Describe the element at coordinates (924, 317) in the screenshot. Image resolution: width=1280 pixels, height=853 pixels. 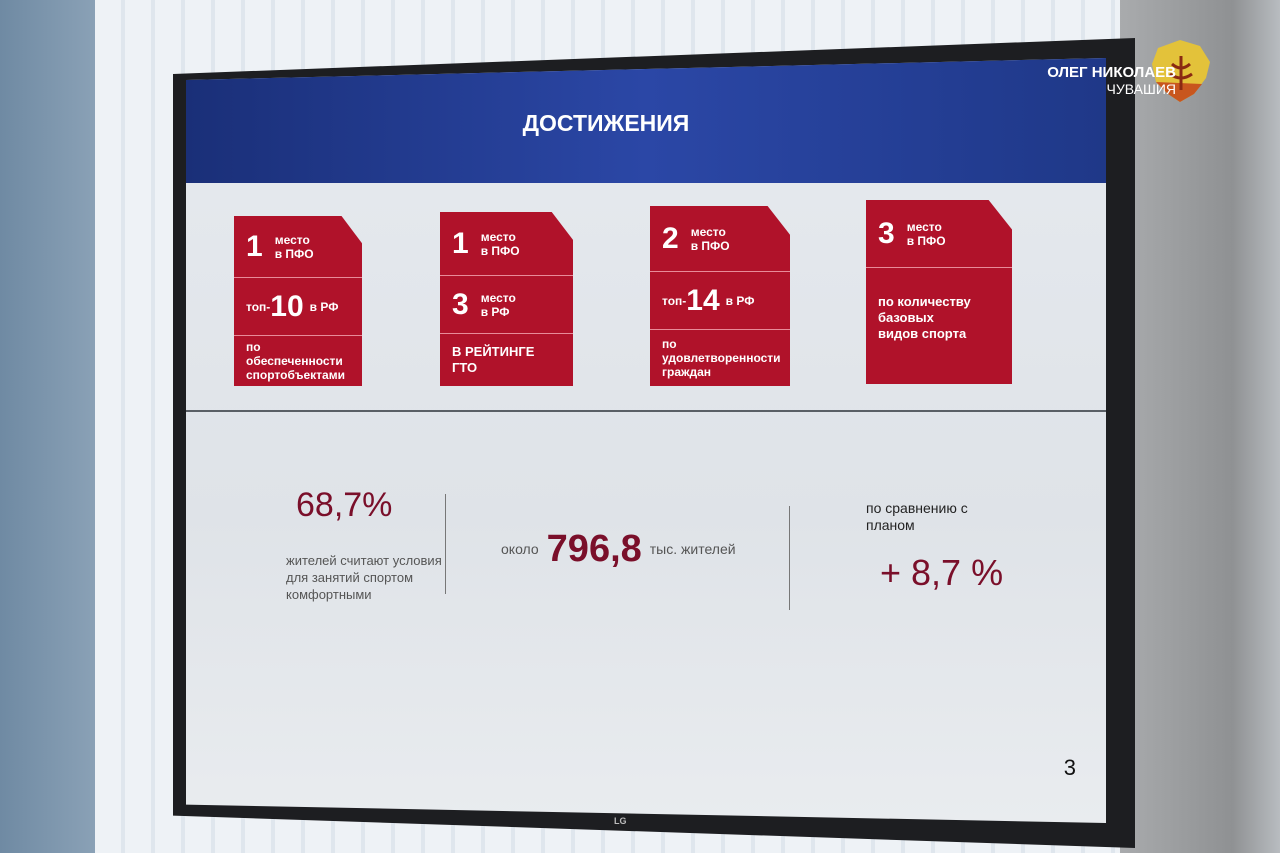
I see `card-caption: по количеству базовых видов спорта` at that location.